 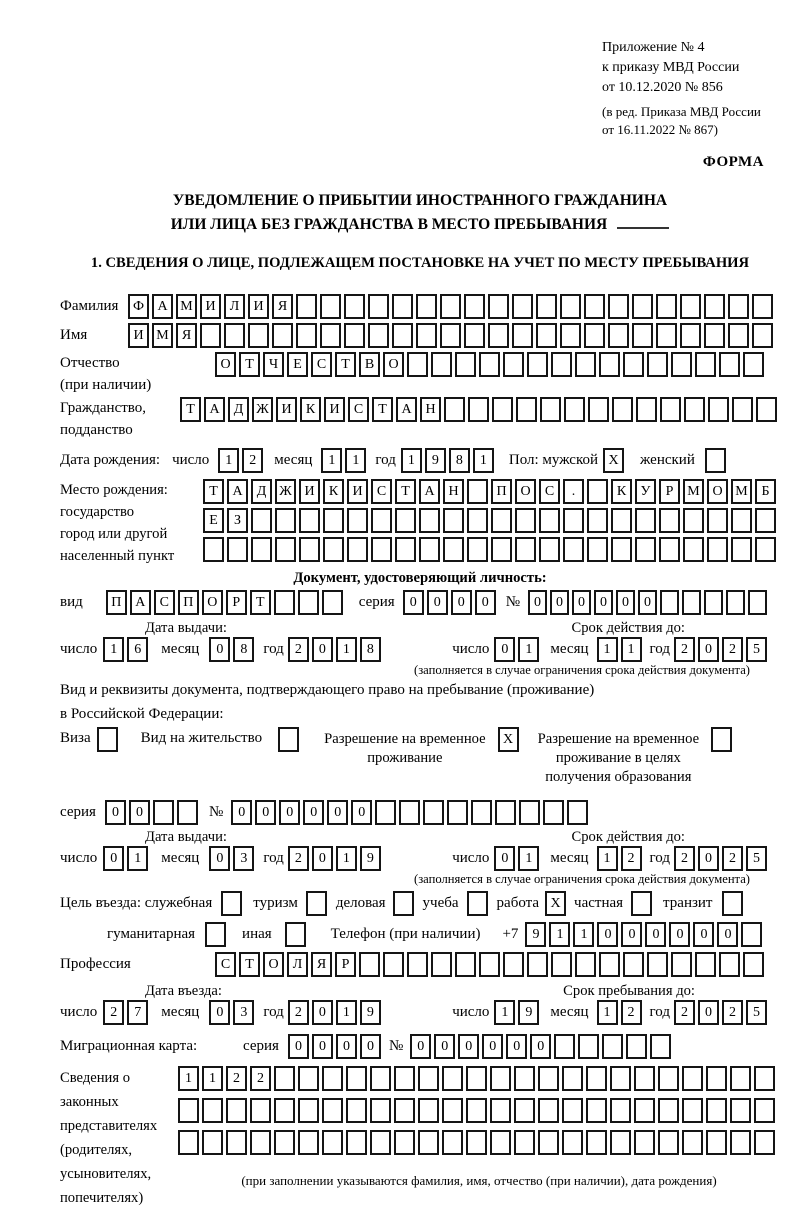 What do you see at coordinates (333, 492) in the screenshot?
I see `char-box: К` at bounding box center [333, 492].